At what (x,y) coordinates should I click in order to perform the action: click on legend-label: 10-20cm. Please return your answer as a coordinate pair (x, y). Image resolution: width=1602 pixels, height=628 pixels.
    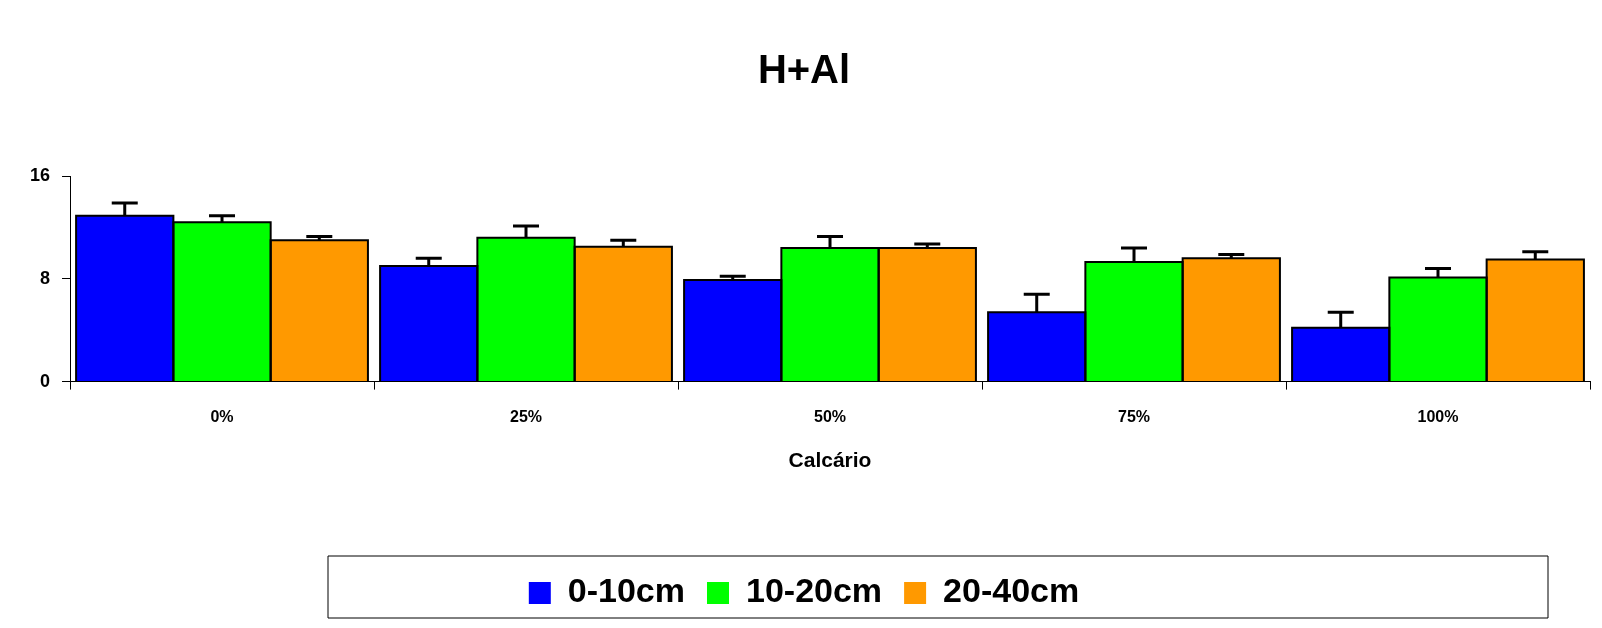
    Looking at the image, I should click on (814, 590).